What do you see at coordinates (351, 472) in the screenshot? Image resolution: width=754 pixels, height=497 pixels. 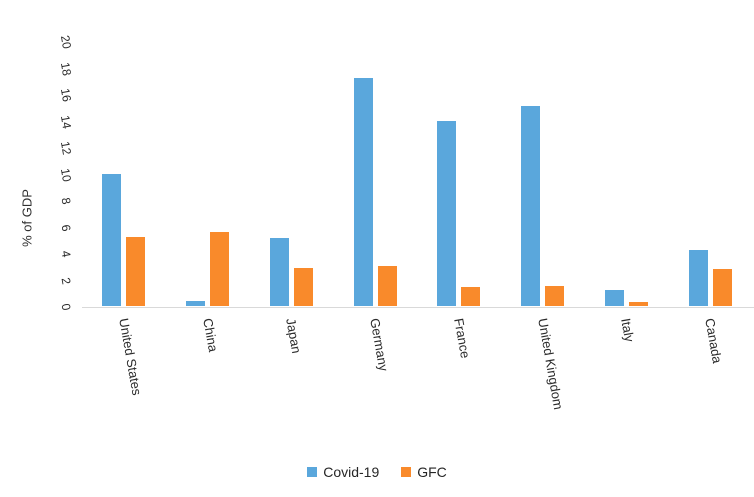 I see `legend-label-covid-19: Covid-19` at bounding box center [351, 472].